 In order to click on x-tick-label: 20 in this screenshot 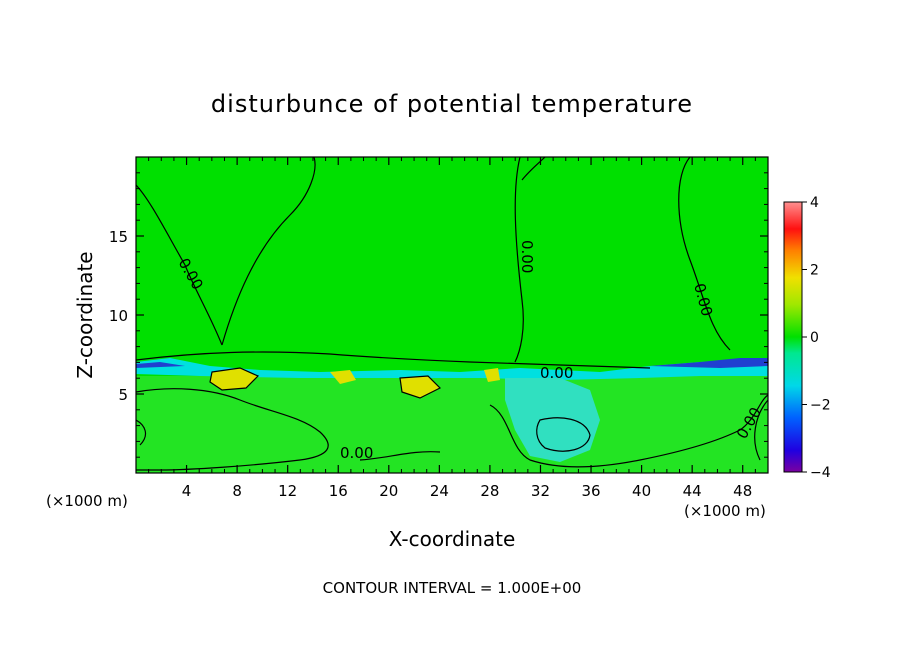, I will do `click(388, 491)`.